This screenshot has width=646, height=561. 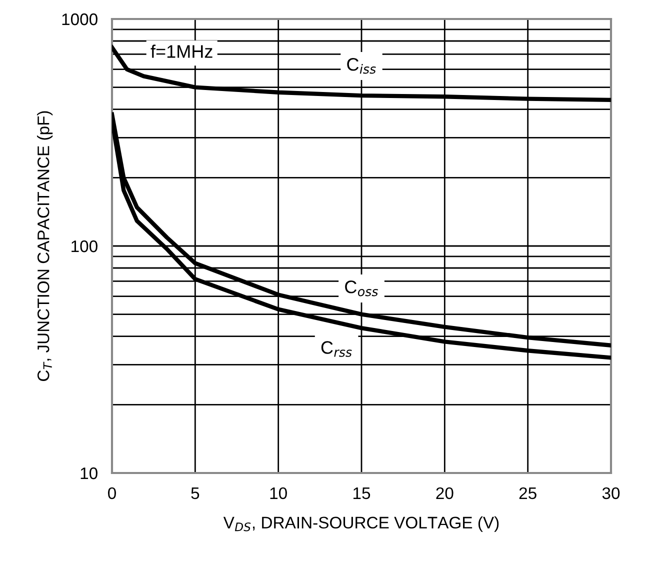 What do you see at coordinates (85, 246) in the screenshot?
I see `y-tick-label: 100` at bounding box center [85, 246].